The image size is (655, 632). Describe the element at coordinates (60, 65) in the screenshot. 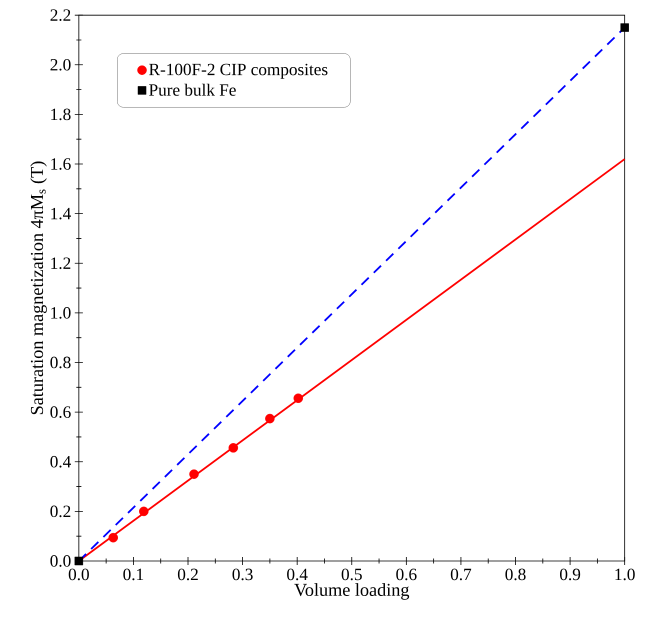

I see `y-tick-label: 2.0` at that location.